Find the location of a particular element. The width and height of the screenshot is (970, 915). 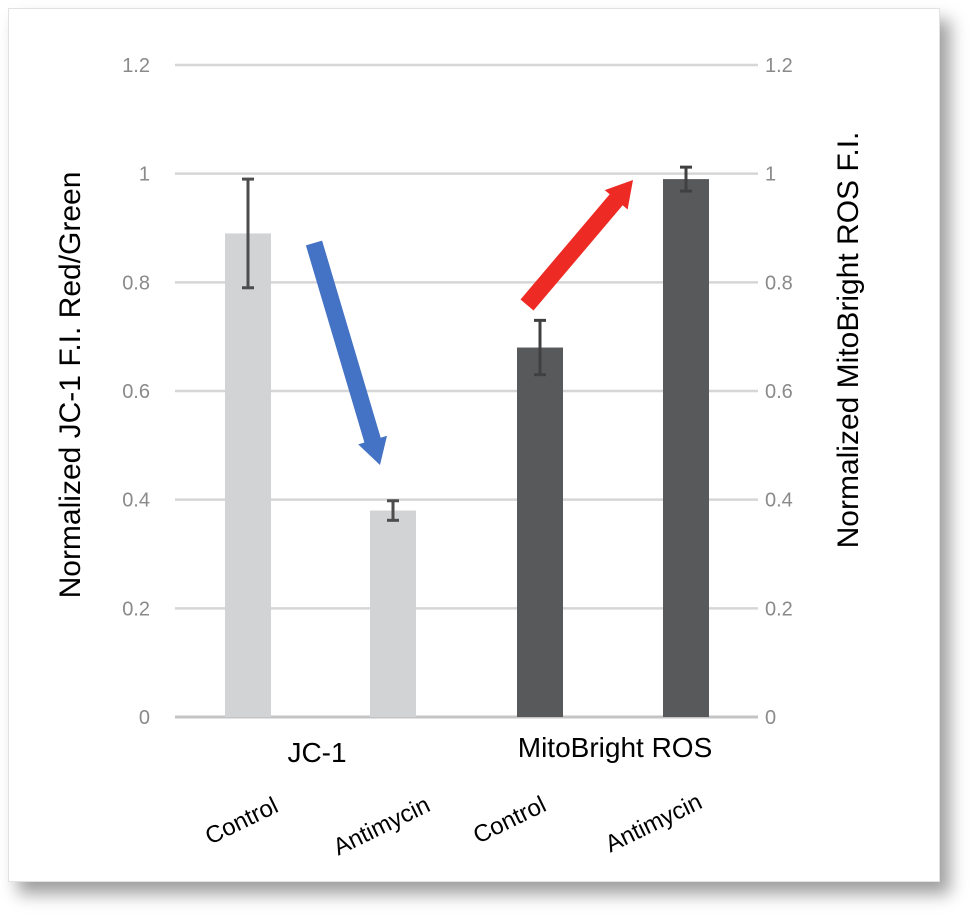

left-axis-ticks: 0 0.2 0.4 0.6 0.8 1 1.2 is located at coordinates (136, 392).